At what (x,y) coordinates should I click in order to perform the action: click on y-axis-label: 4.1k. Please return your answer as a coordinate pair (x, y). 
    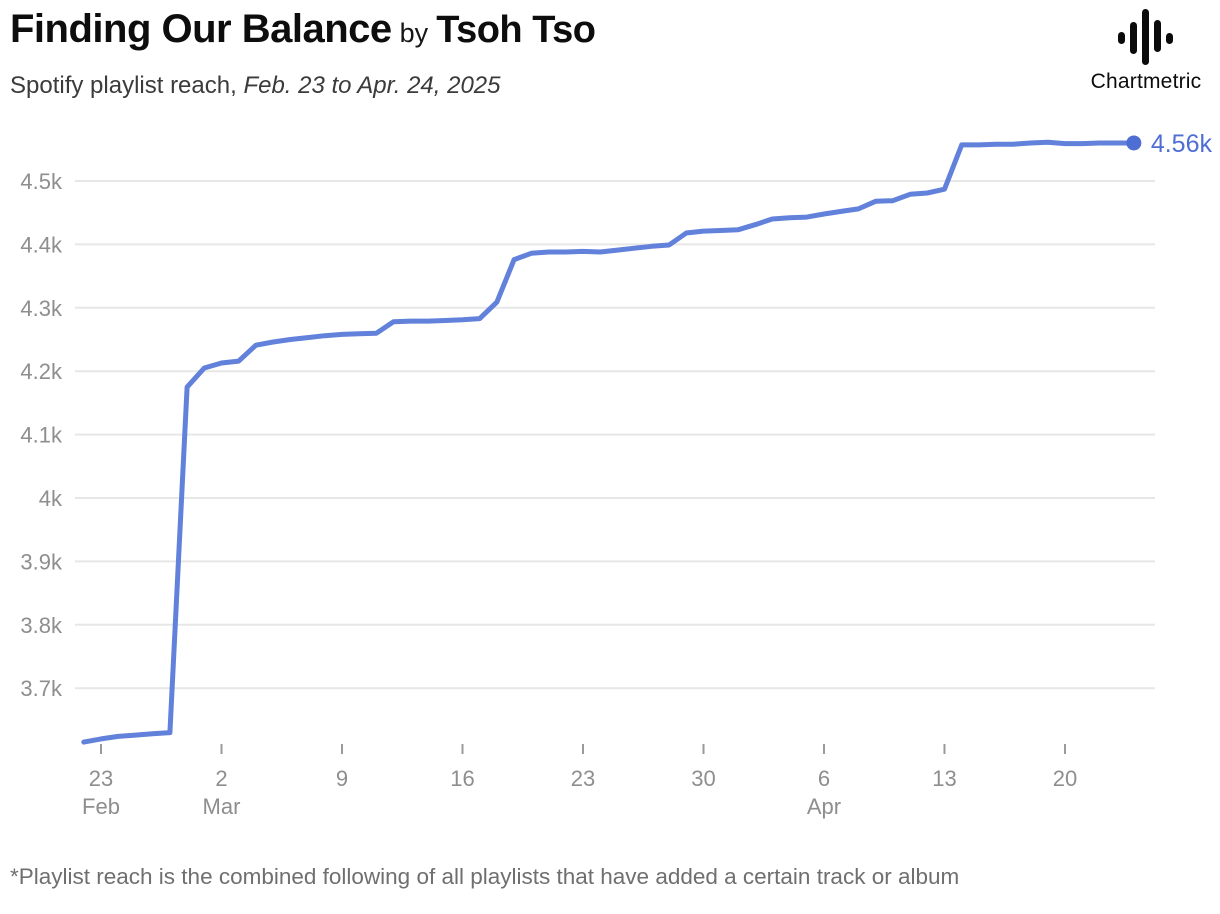
    Looking at the image, I should click on (41, 435).